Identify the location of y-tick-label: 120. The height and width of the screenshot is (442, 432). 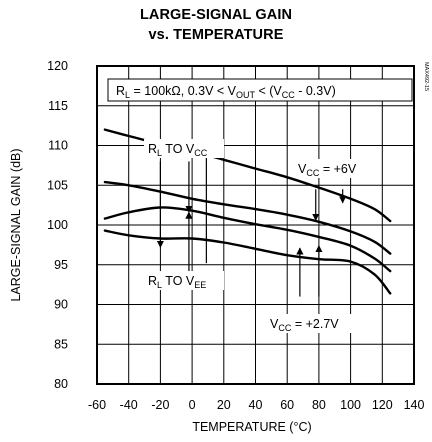
(57, 66).